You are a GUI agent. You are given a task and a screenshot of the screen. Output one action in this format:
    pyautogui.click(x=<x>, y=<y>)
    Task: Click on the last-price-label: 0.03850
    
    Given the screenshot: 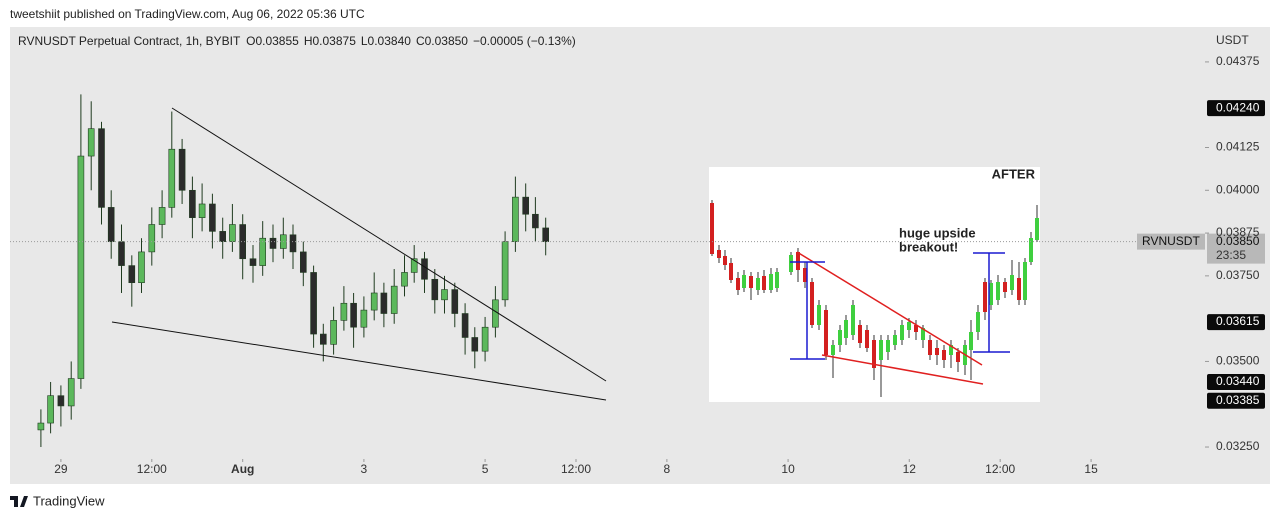 What is the action you would take?
    pyautogui.click(x=1238, y=241)
    